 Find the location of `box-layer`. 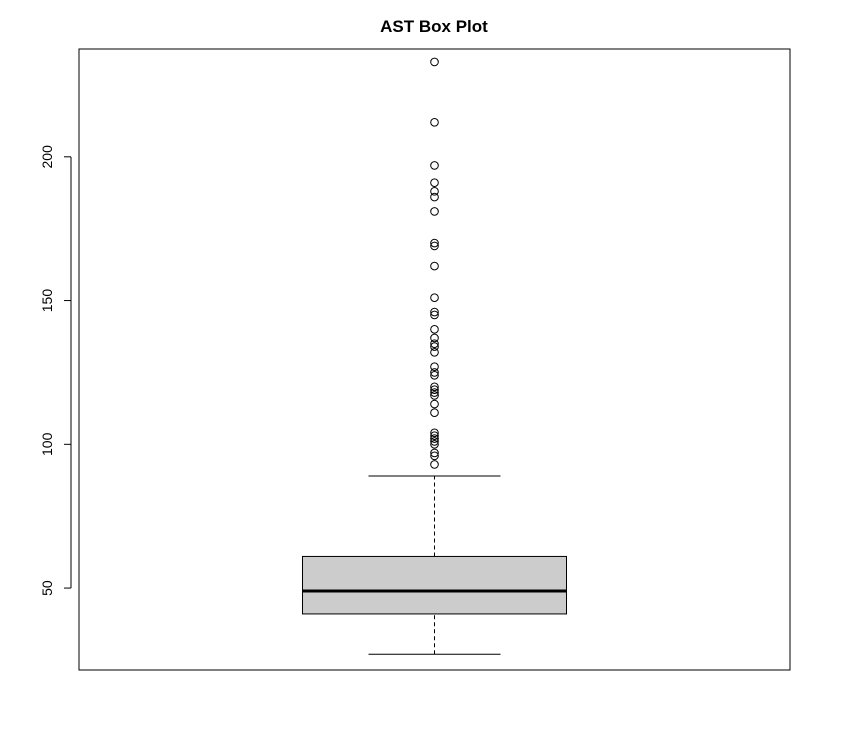

box-layer is located at coordinates (434, 565).